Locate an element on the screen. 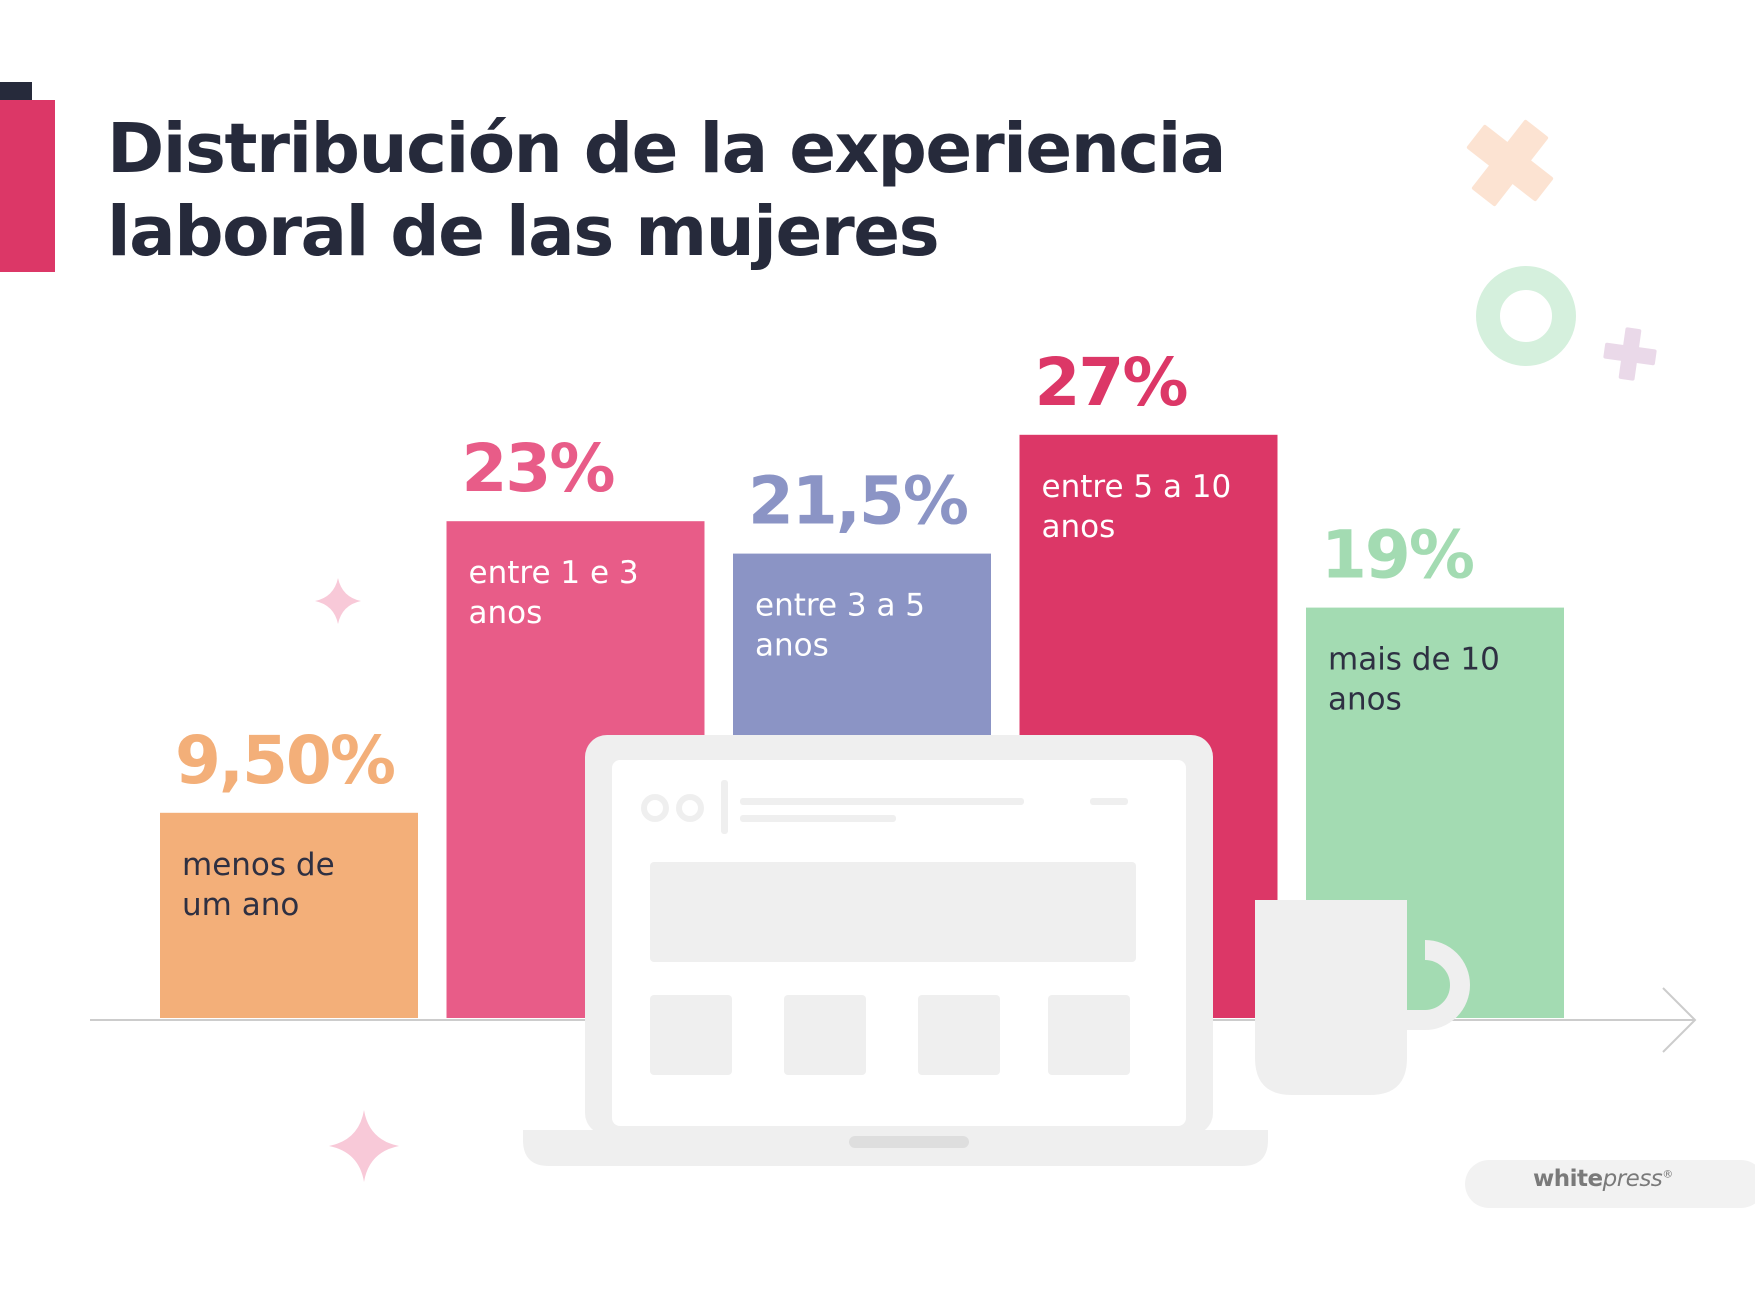  bar-category-label-2-line2: anos is located at coordinates (506, 613).